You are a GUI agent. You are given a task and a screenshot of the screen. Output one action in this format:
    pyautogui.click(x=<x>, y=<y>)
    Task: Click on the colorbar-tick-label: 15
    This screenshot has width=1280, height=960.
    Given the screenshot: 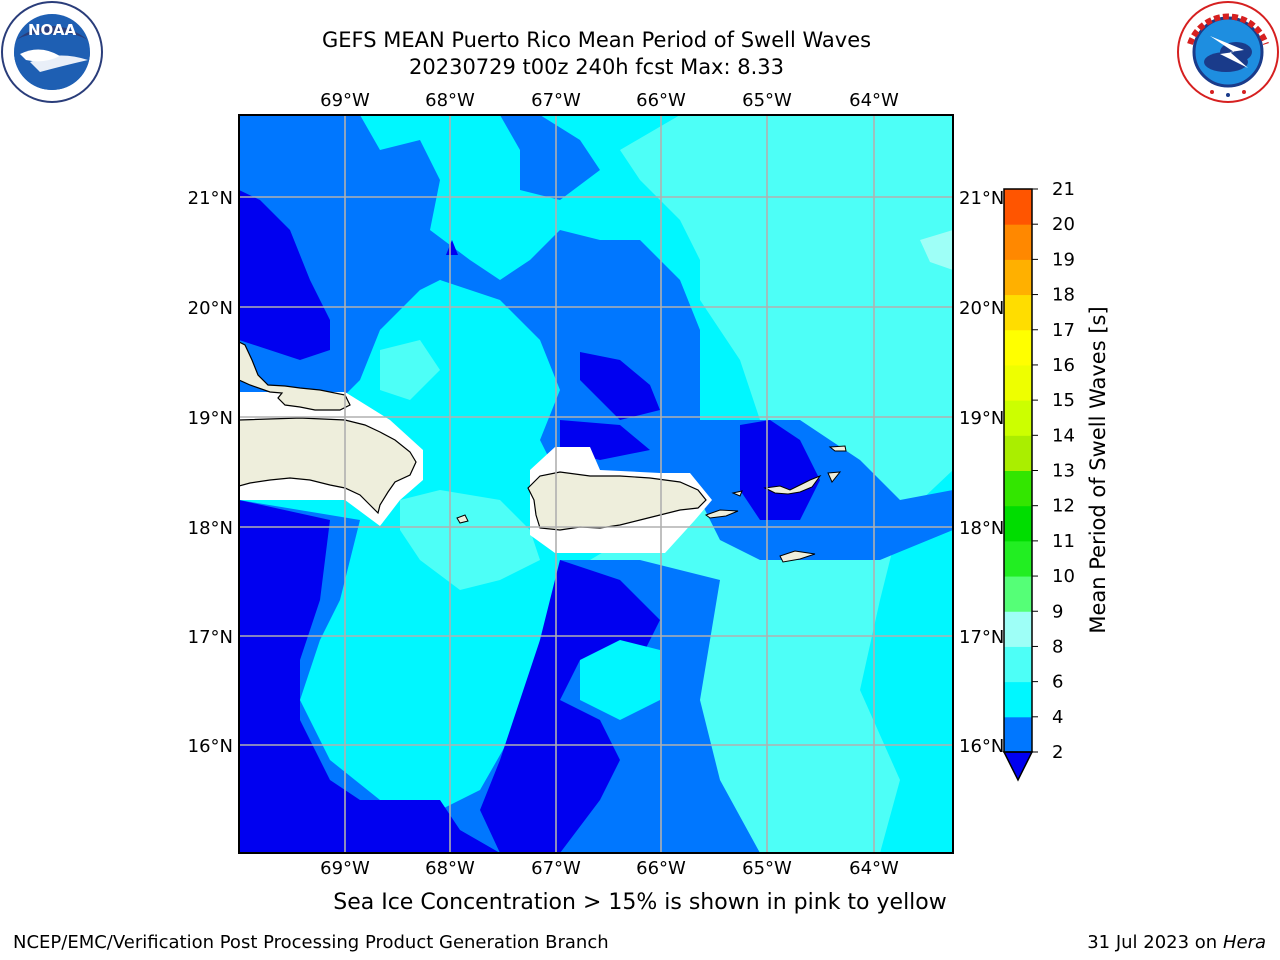 What is the action you would take?
    pyautogui.click(x=1063, y=400)
    